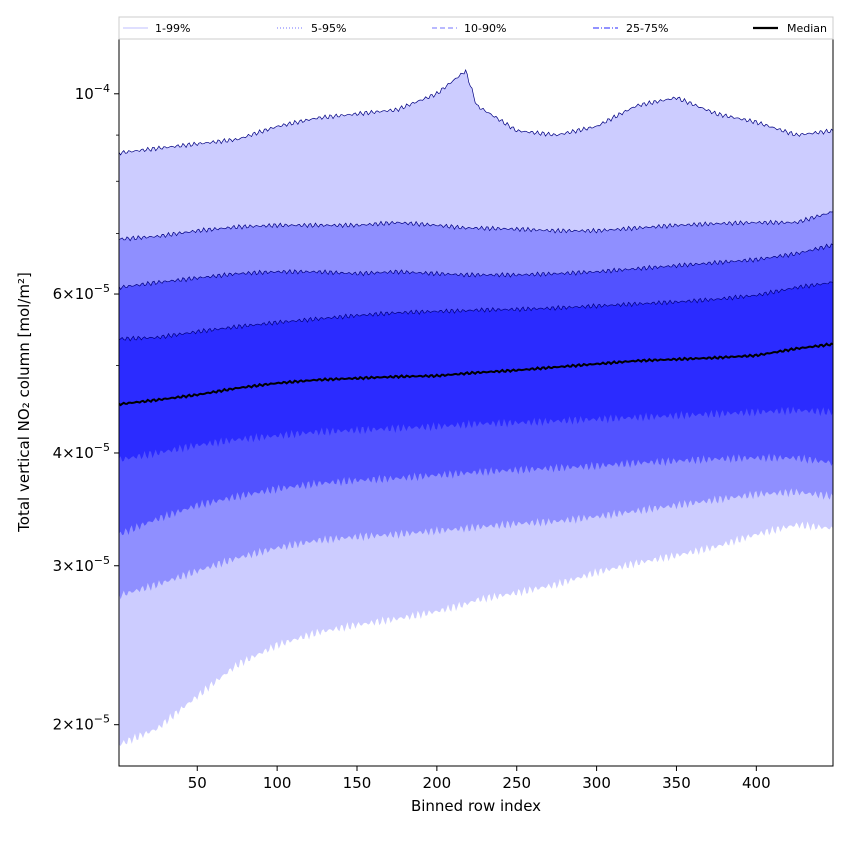 This screenshot has width=850, height=850. Describe the element at coordinates (92, 92) in the screenshot. I see `y-tick-label: 10−4` at that location.